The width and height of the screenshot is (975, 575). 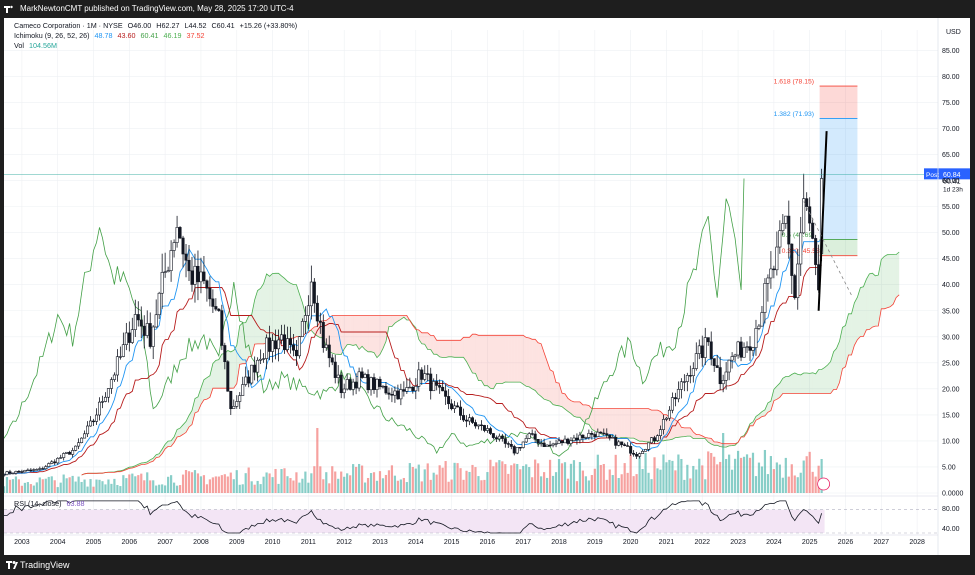 I want to click on footer-bar: TradingView, so click(x=487, y=565).